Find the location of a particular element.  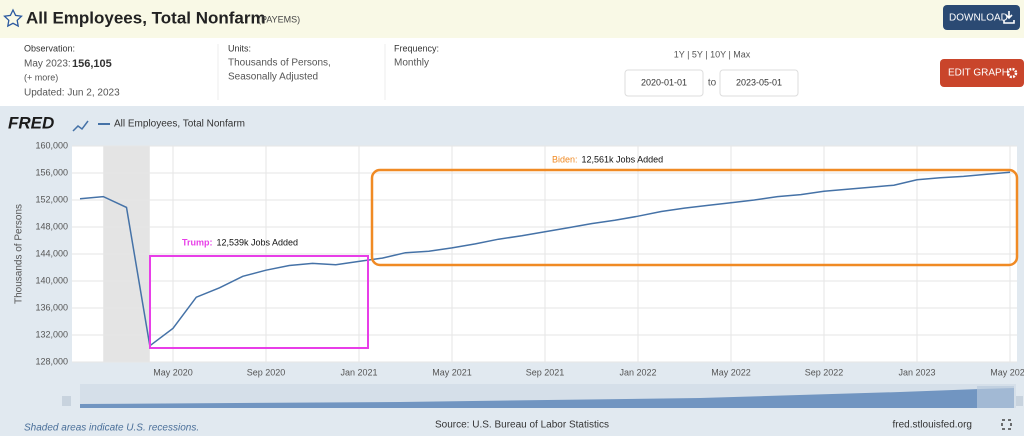

x-tick-label: May 2020 is located at coordinates (173, 372).